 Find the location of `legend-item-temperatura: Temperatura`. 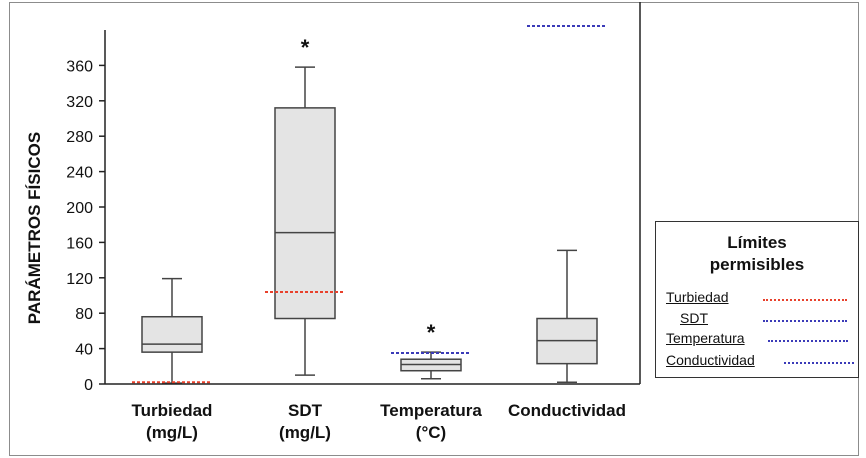

legend-item-temperatura: Temperatura is located at coordinates (757, 340).